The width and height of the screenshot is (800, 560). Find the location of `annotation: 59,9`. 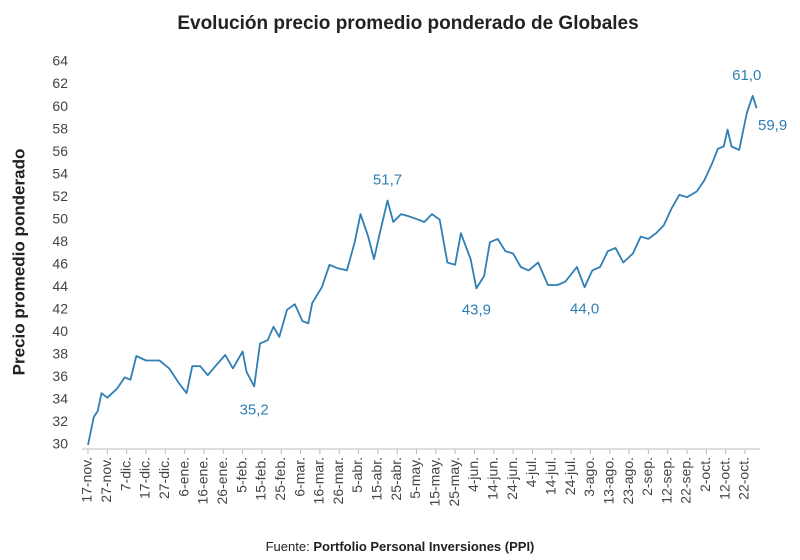

annotation: 59,9 is located at coordinates (772, 125).